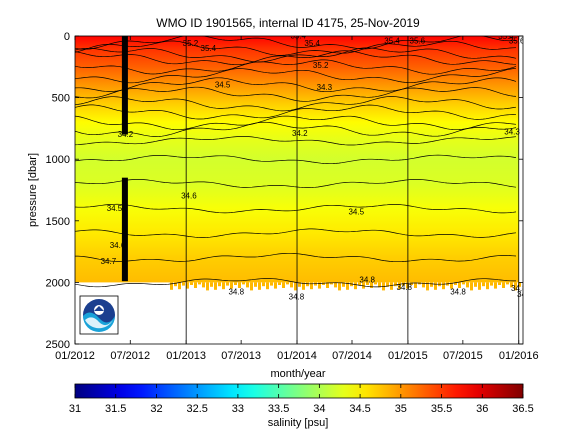 The width and height of the screenshot is (576, 432). I want to click on x-tick-label: 01/2016, so click(519, 356).